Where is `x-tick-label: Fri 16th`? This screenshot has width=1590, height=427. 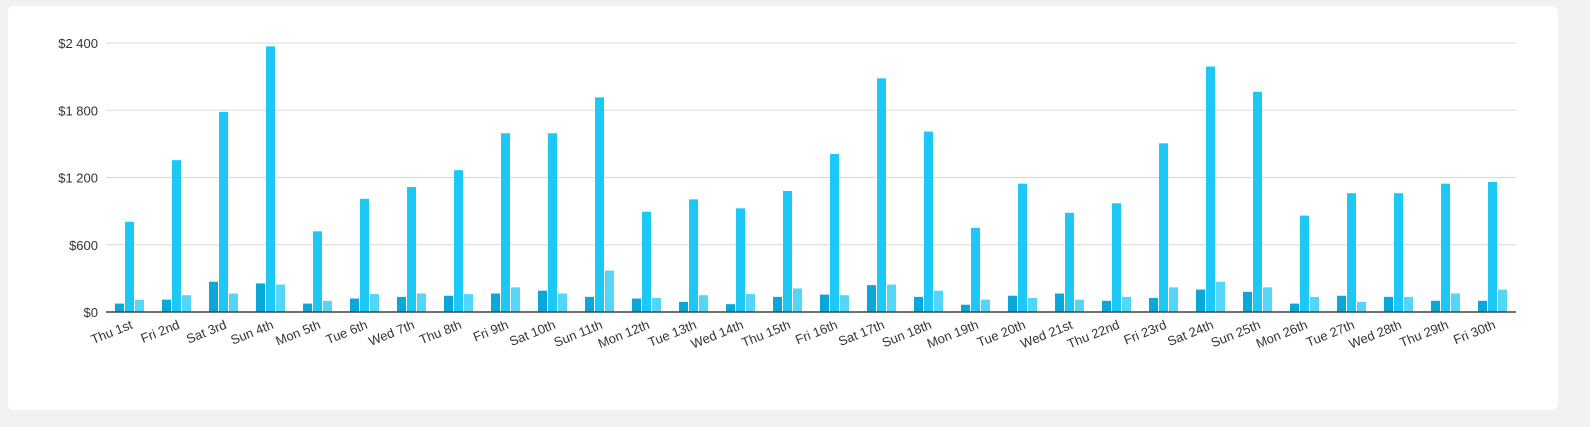
x-tick-label: Fri 16th is located at coordinates (816, 332).